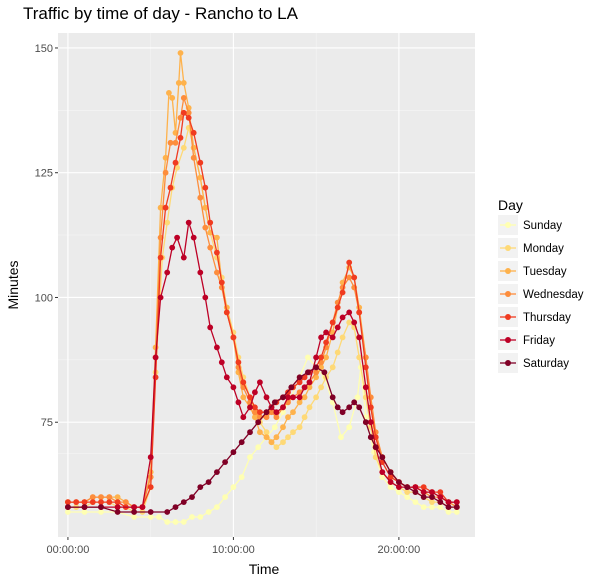 The image size is (600, 581). What do you see at coordinates (534, 317) in the screenshot?
I see `legend-item-thursday: Thursday` at bounding box center [534, 317].